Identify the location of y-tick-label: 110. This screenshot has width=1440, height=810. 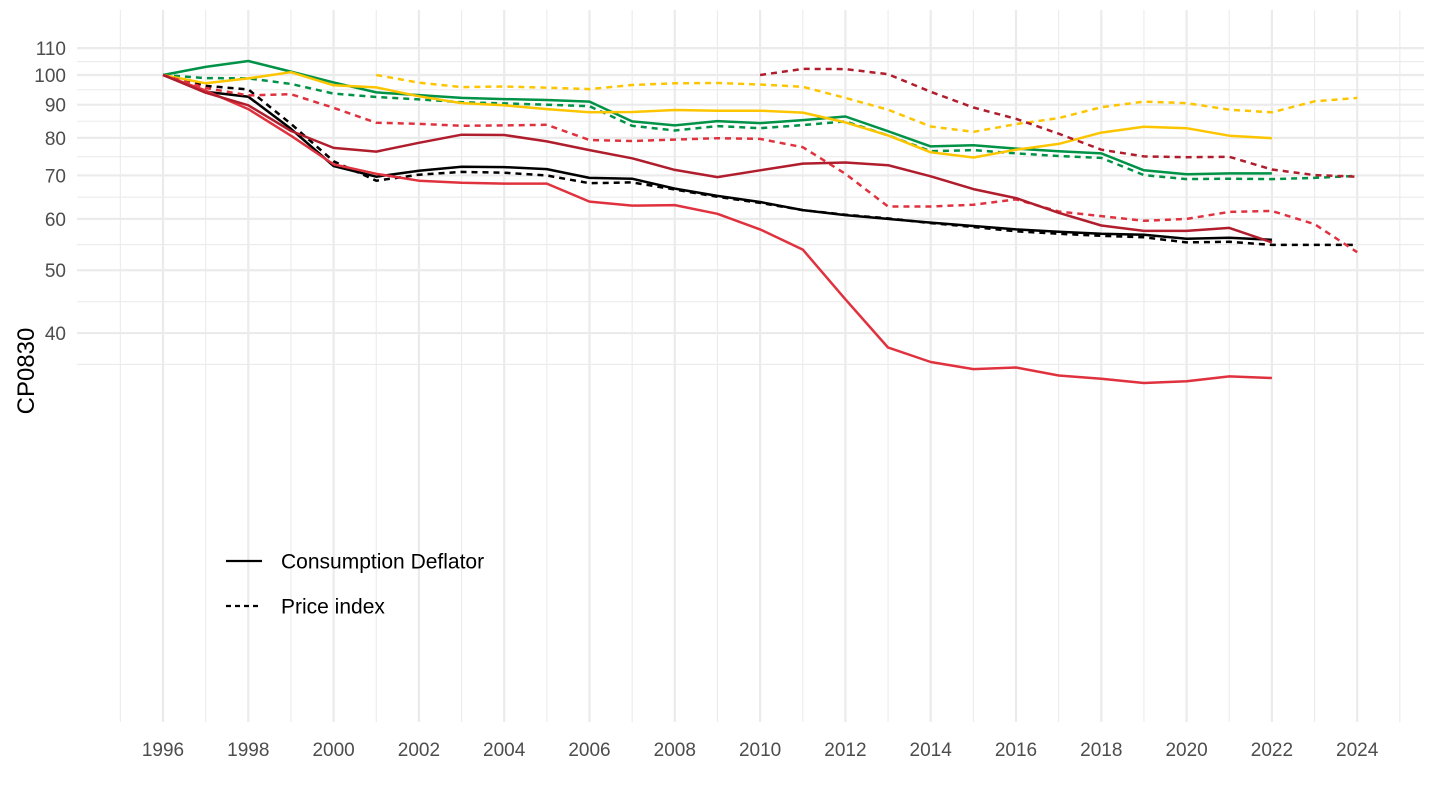
(51, 49).